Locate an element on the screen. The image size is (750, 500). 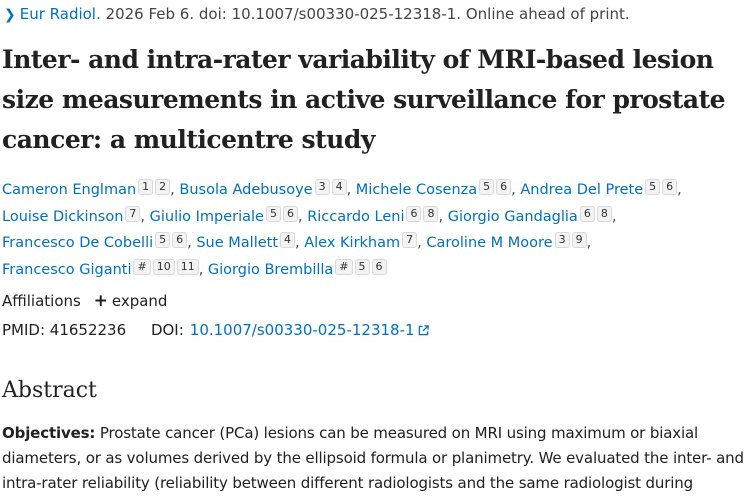
affiliation-badge: 1 is located at coordinates (146, 187).